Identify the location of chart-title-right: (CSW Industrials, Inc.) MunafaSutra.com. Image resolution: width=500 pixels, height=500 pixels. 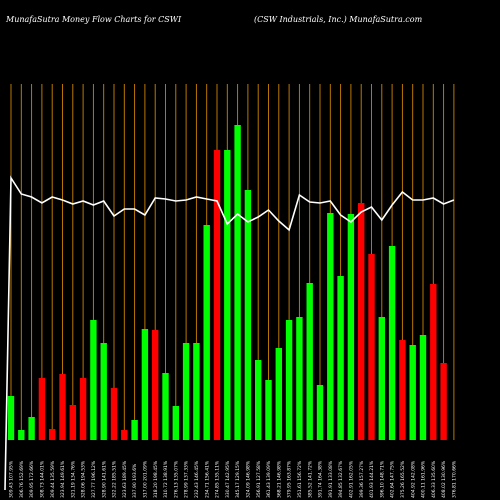
(338, 19).